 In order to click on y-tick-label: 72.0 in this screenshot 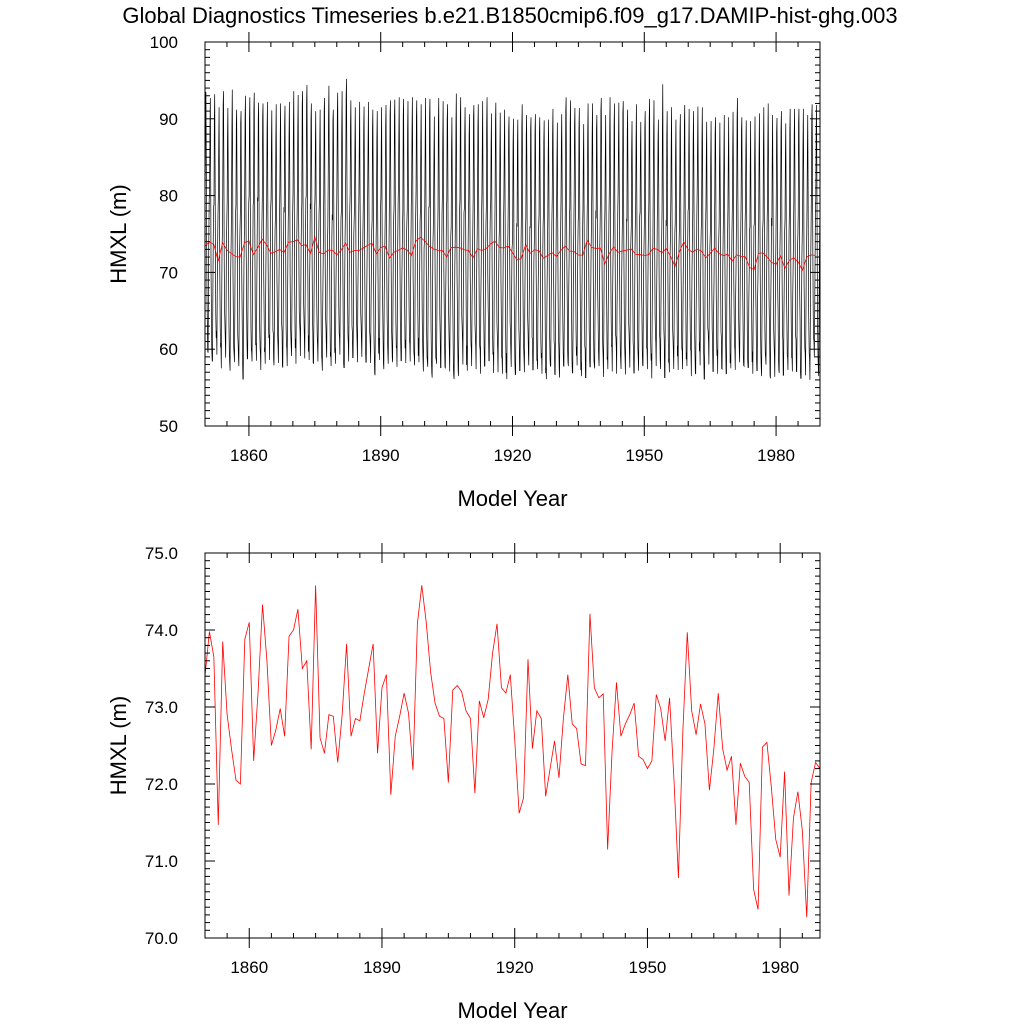, I will do `click(161, 784)`.